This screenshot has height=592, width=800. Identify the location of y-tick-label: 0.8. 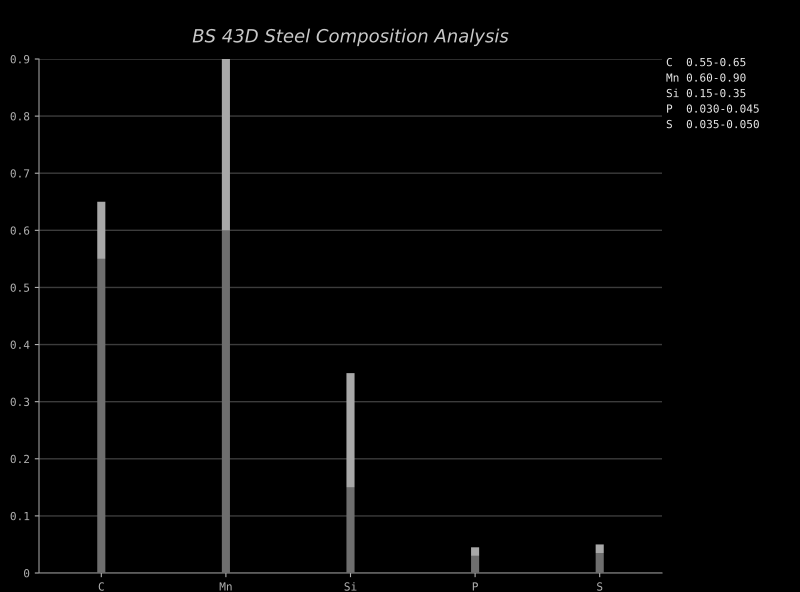
(20, 116).